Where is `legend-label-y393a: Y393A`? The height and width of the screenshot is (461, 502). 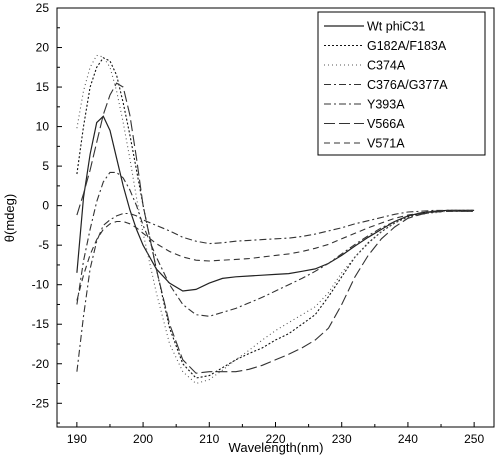
legend-label-y393a: Y393A is located at coordinates (386, 105).